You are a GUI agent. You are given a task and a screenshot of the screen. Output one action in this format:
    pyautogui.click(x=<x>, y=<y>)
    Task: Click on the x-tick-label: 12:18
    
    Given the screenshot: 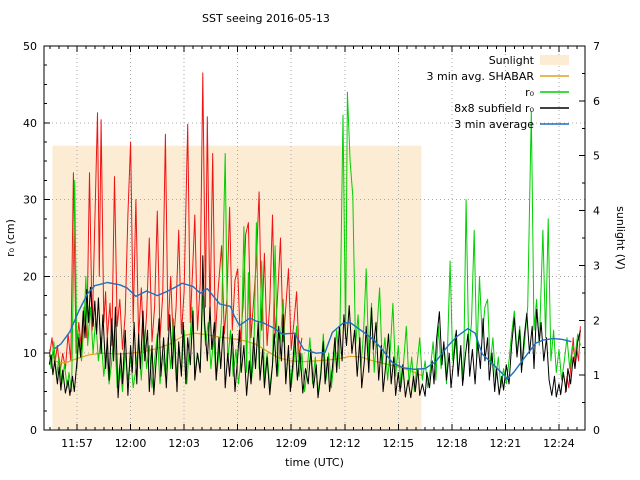 What is the action you would take?
    pyautogui.click(x=452, y=443)
    